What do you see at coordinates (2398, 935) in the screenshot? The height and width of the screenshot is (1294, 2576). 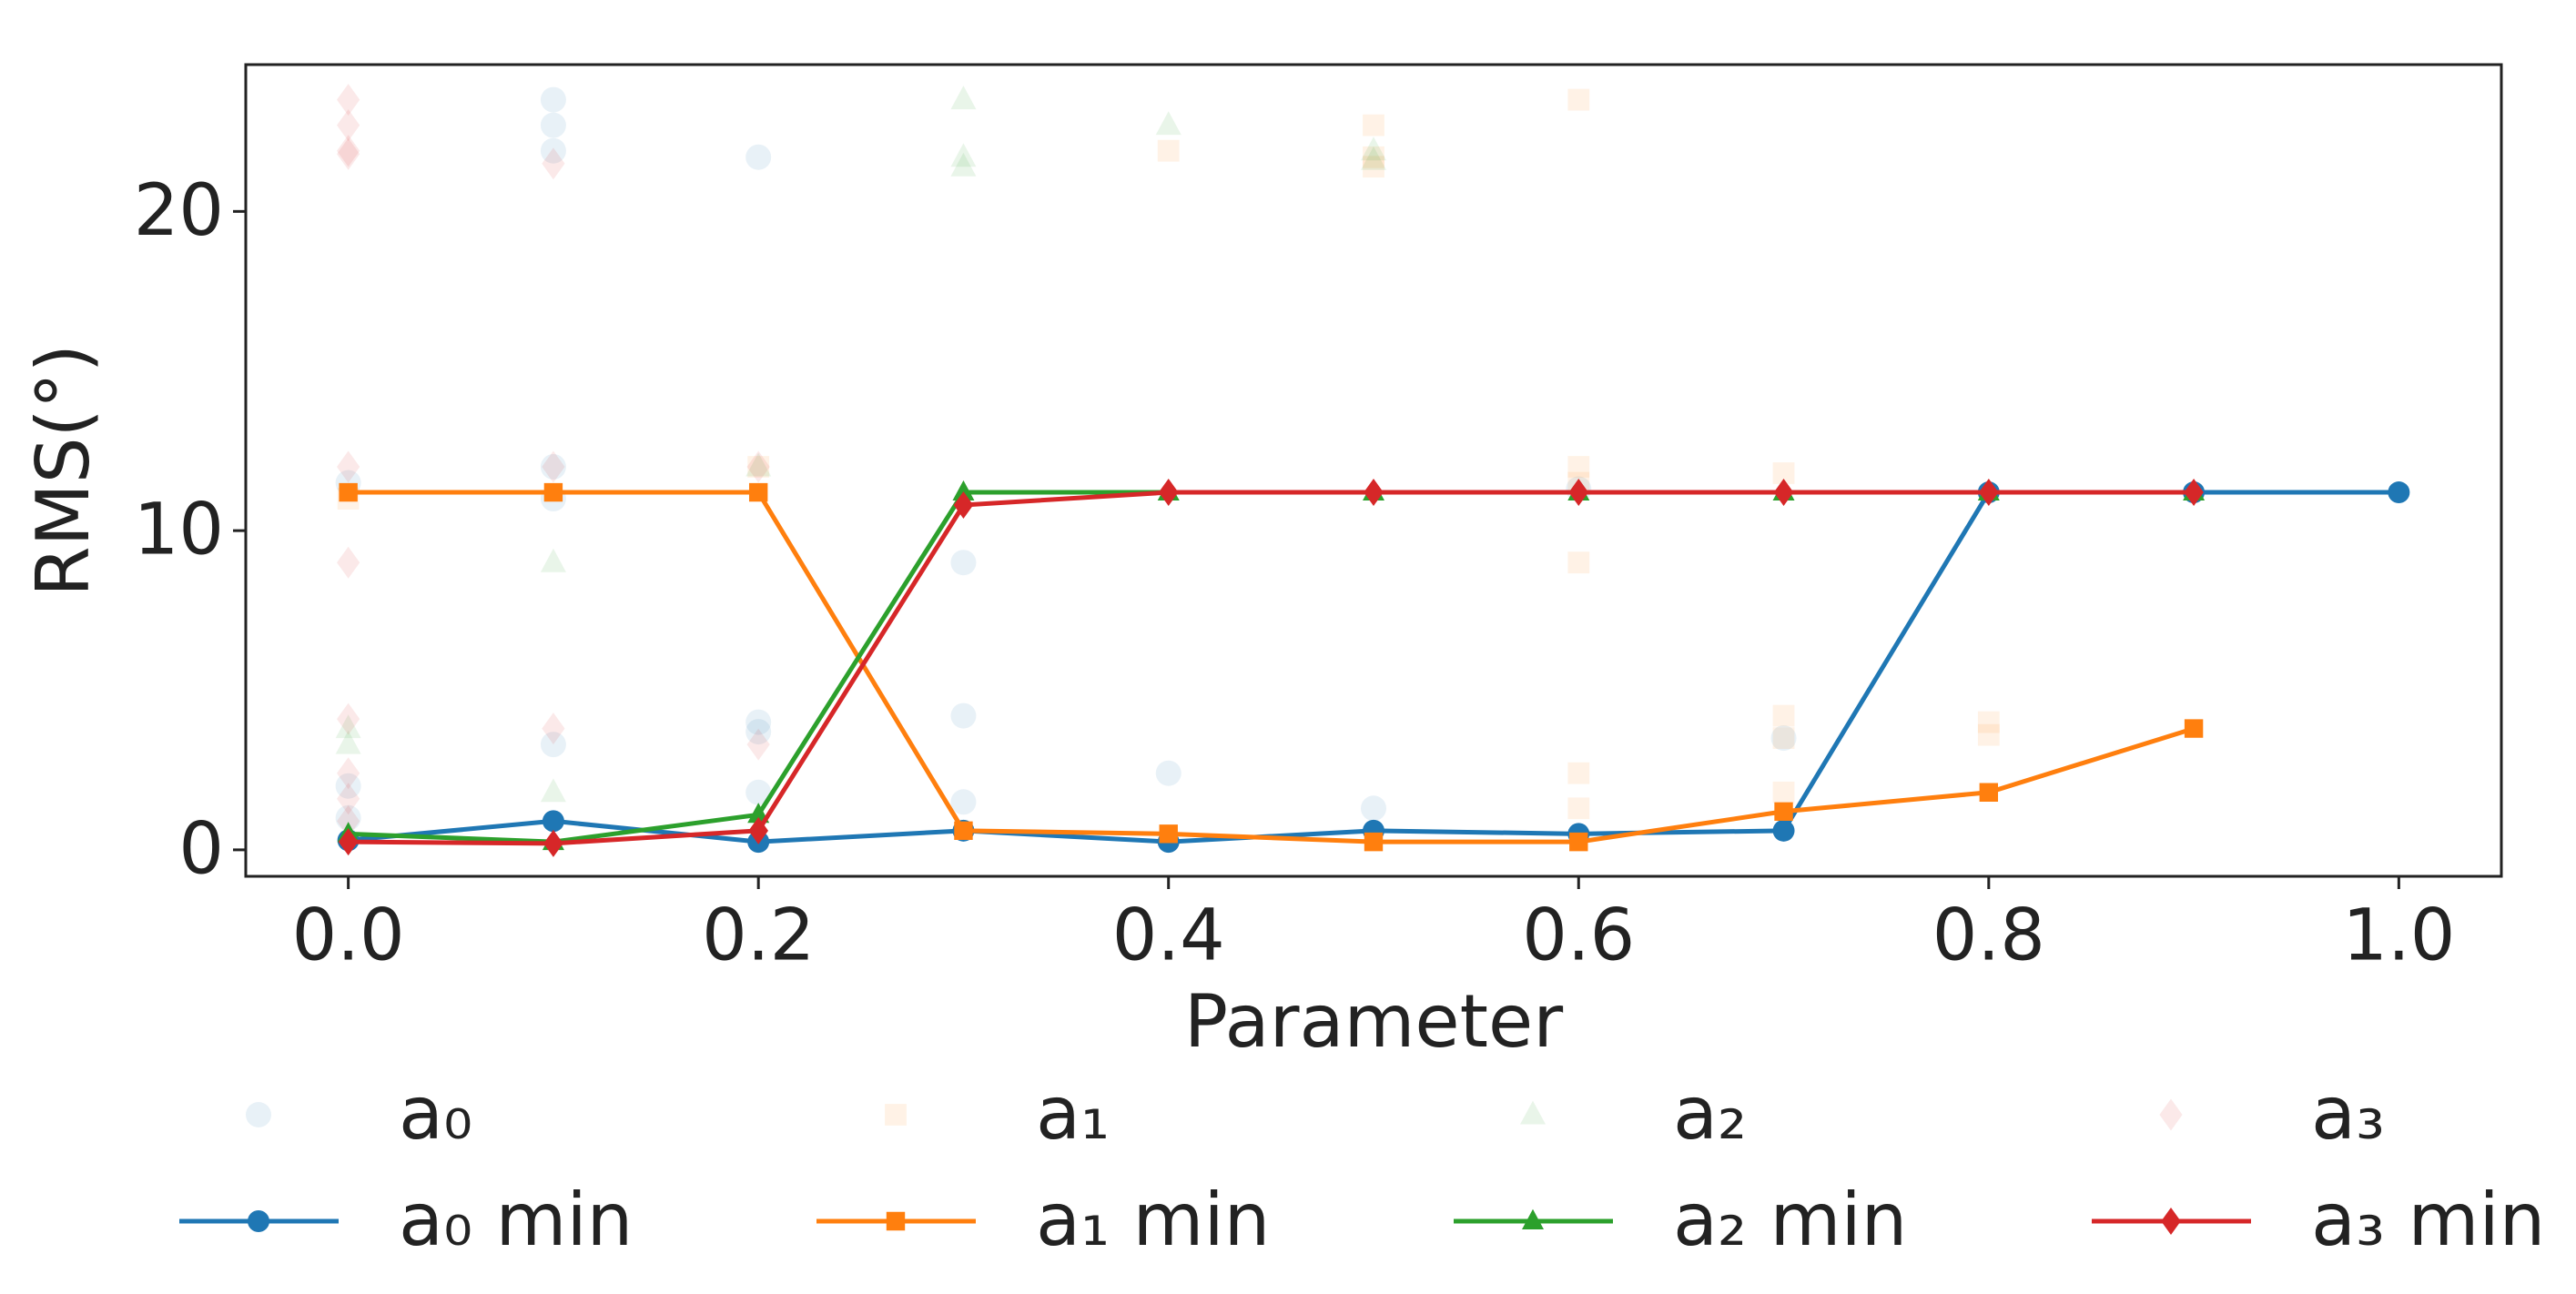 I see `x-tick-label: 1.0` at bounding box center [2398, 935].